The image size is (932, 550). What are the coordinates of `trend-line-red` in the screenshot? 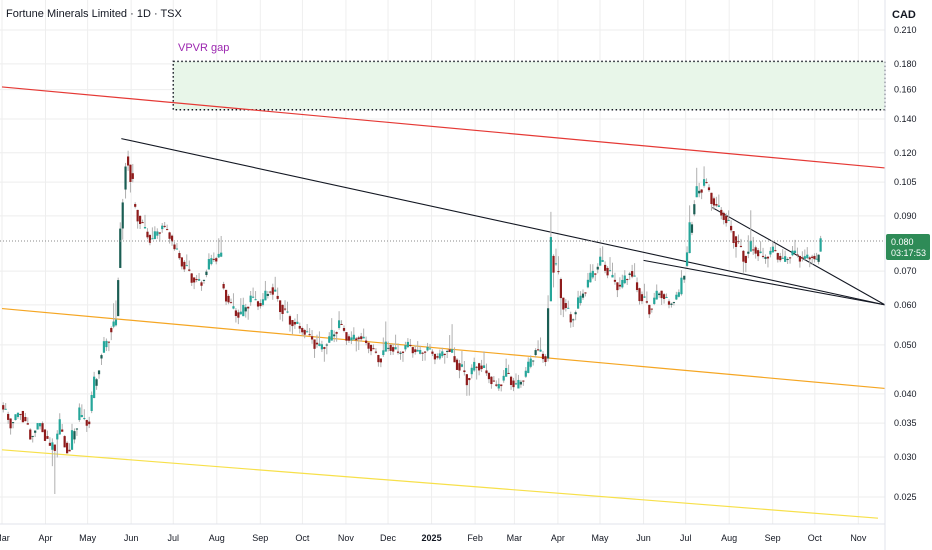 It's located at (443, 127).